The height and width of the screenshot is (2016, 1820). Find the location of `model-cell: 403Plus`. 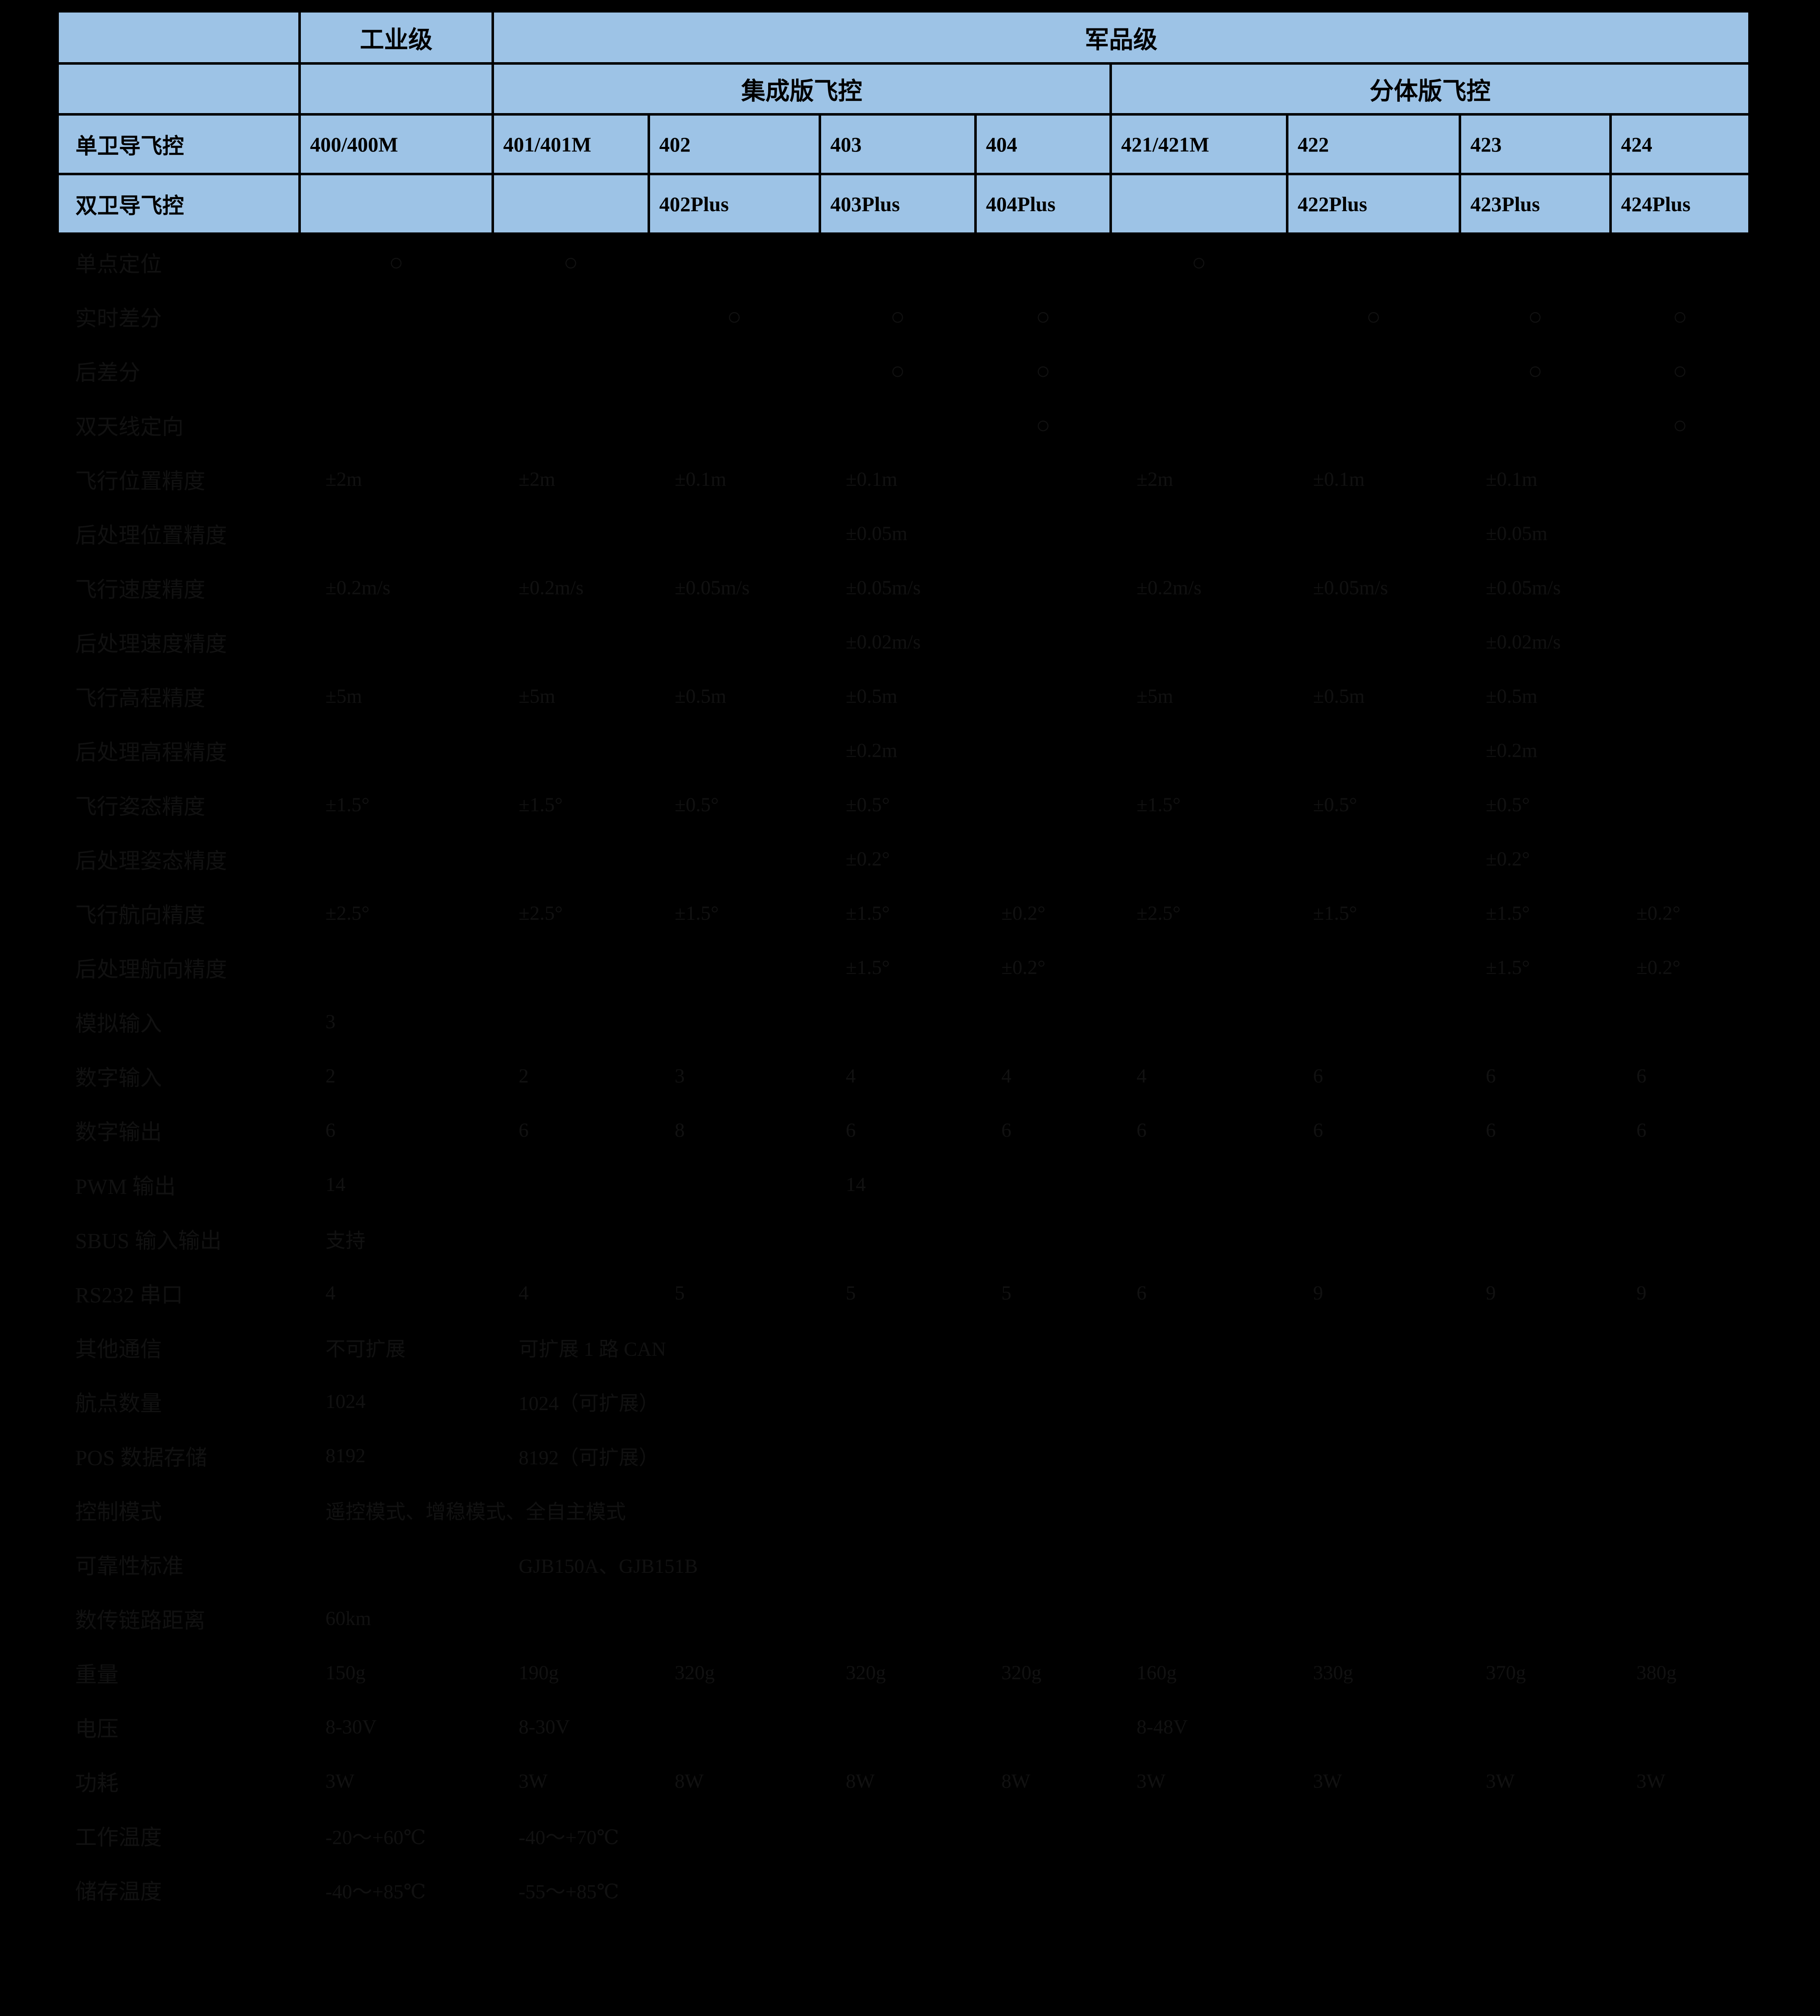

model-cell: 403Plus is located at coordinates (898, 204).